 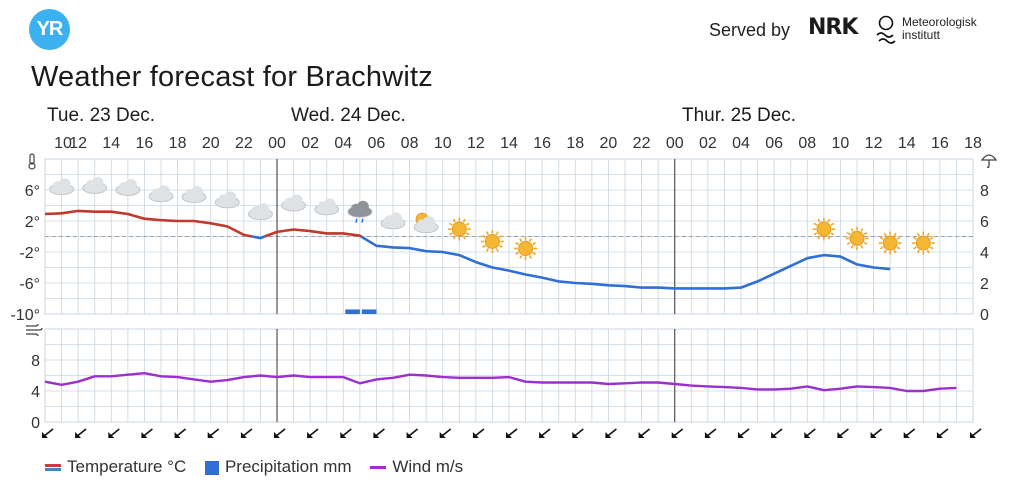 I want to click on served-by-label: Served by, so click(x=750, y=30).